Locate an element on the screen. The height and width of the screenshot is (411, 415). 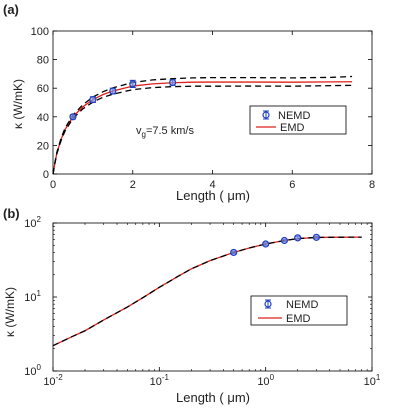
panel-b-y-tick-label: 10¹ is located at coordinates (32, 296).